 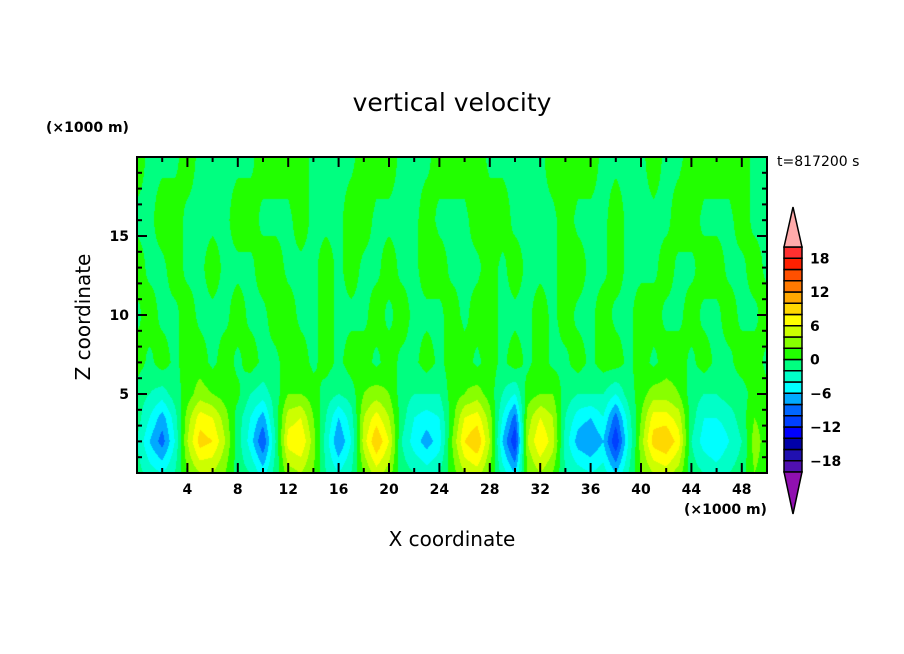 What do you see at coordinates (287, 490) in the screenshot?
I see `x-tick-label: 12` at bounding box center [287, 490].